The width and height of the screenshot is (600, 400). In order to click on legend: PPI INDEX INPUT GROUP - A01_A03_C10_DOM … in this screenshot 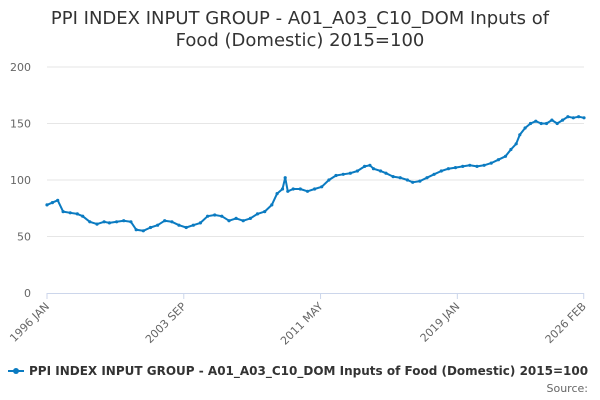, I will do `click(304, 371)`.